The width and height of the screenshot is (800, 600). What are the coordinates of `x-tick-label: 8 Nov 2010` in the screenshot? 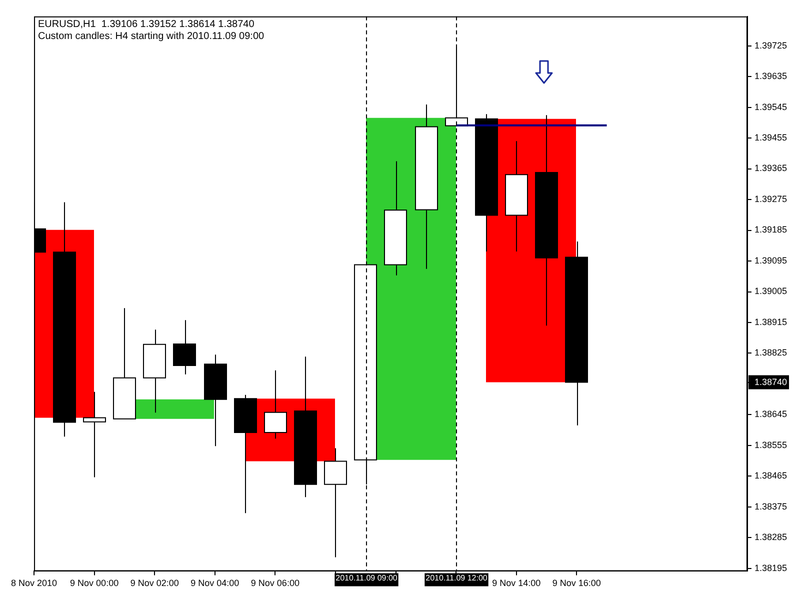 It's located at (34, 583).